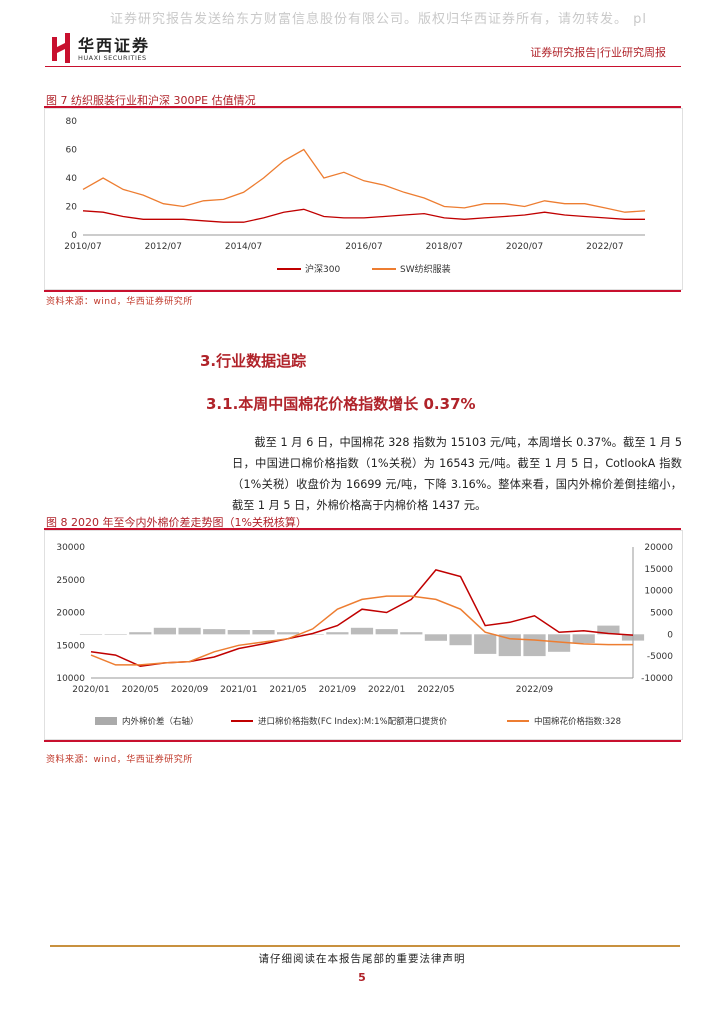  Describe the element at coordinates (72, 208) in the screenshot. I see `y-tick-label: 20` at that location.